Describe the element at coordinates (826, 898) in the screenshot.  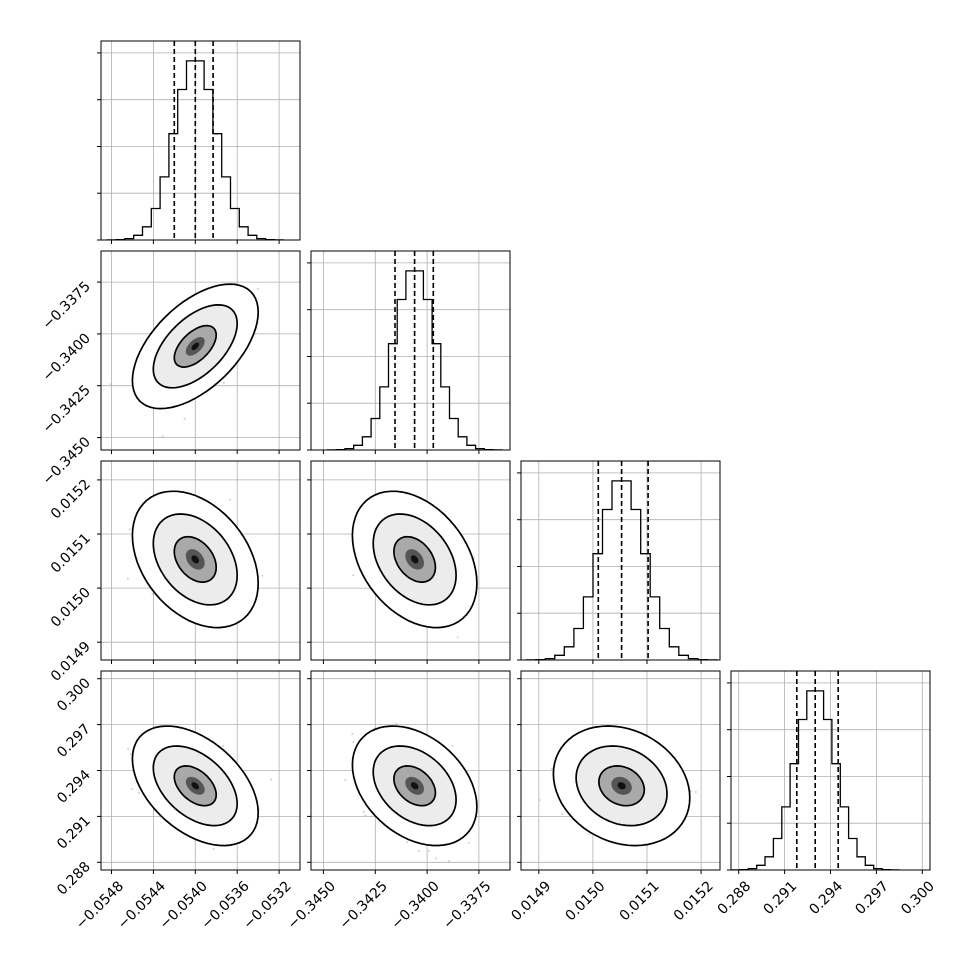
I see `x-tick-label: 0.294` at that location.